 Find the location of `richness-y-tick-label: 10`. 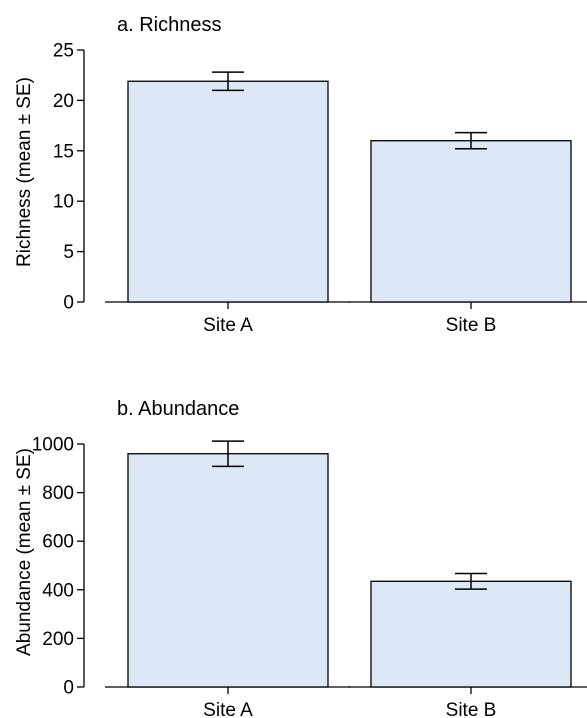

richness-y-tick-label: 10 is located at coordinates (63, 202).